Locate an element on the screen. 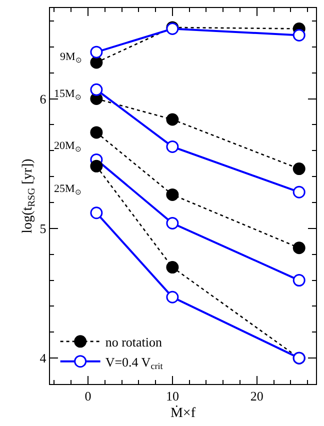  x-tick-label: 20 is located at coordinates (257, 396).